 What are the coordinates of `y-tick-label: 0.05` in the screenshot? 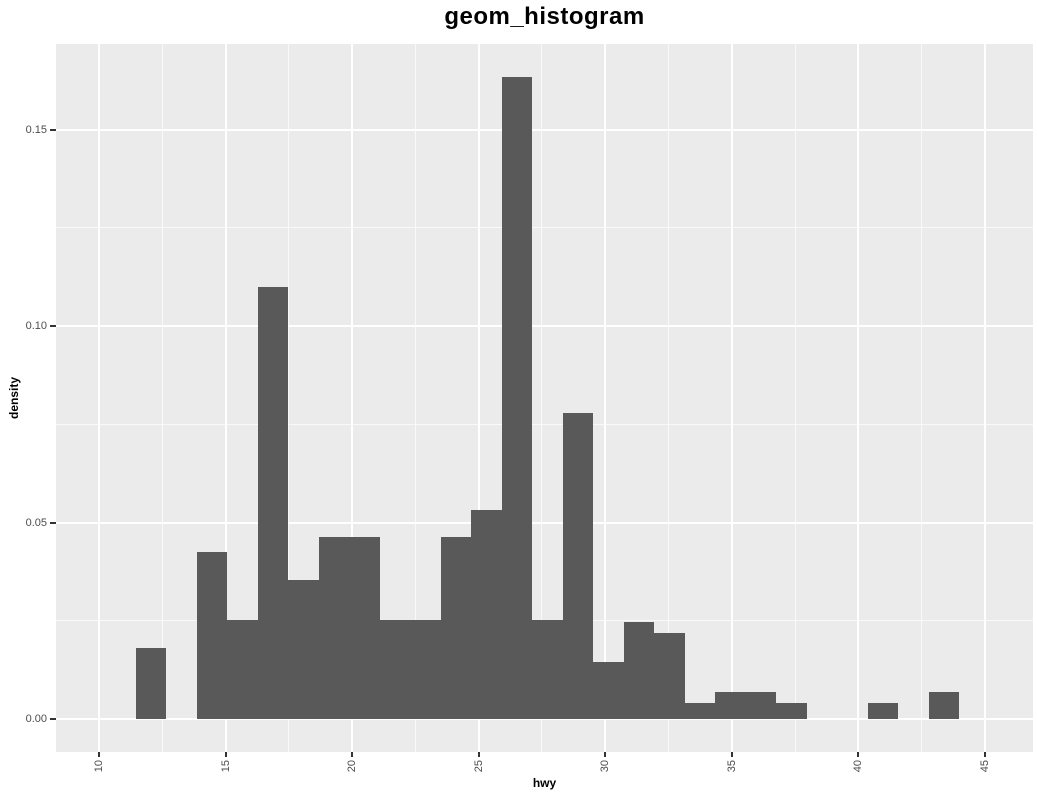 It's located at (36, 522).